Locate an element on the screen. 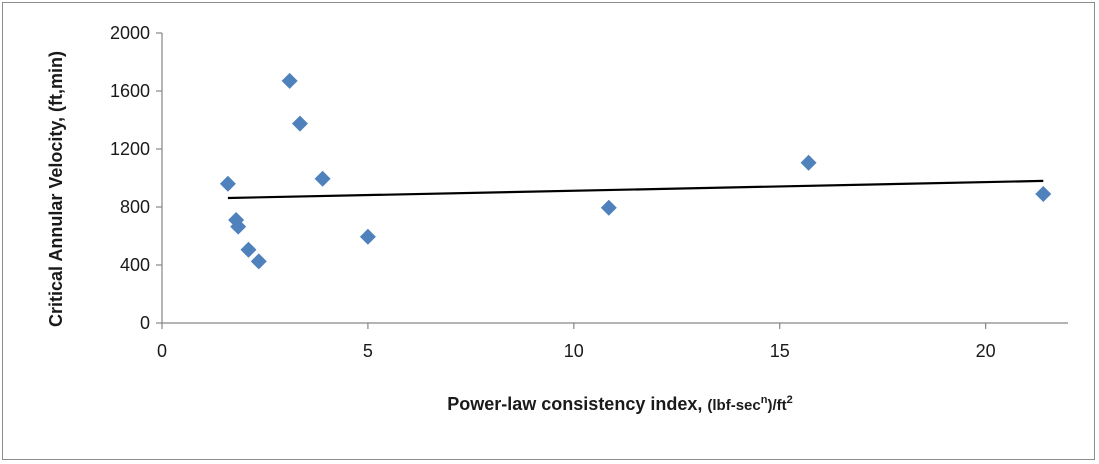 Image resolution: width=1099 pixels, height=464 pixels. y-tick-label: 400 is located at coordinates (135, 265).